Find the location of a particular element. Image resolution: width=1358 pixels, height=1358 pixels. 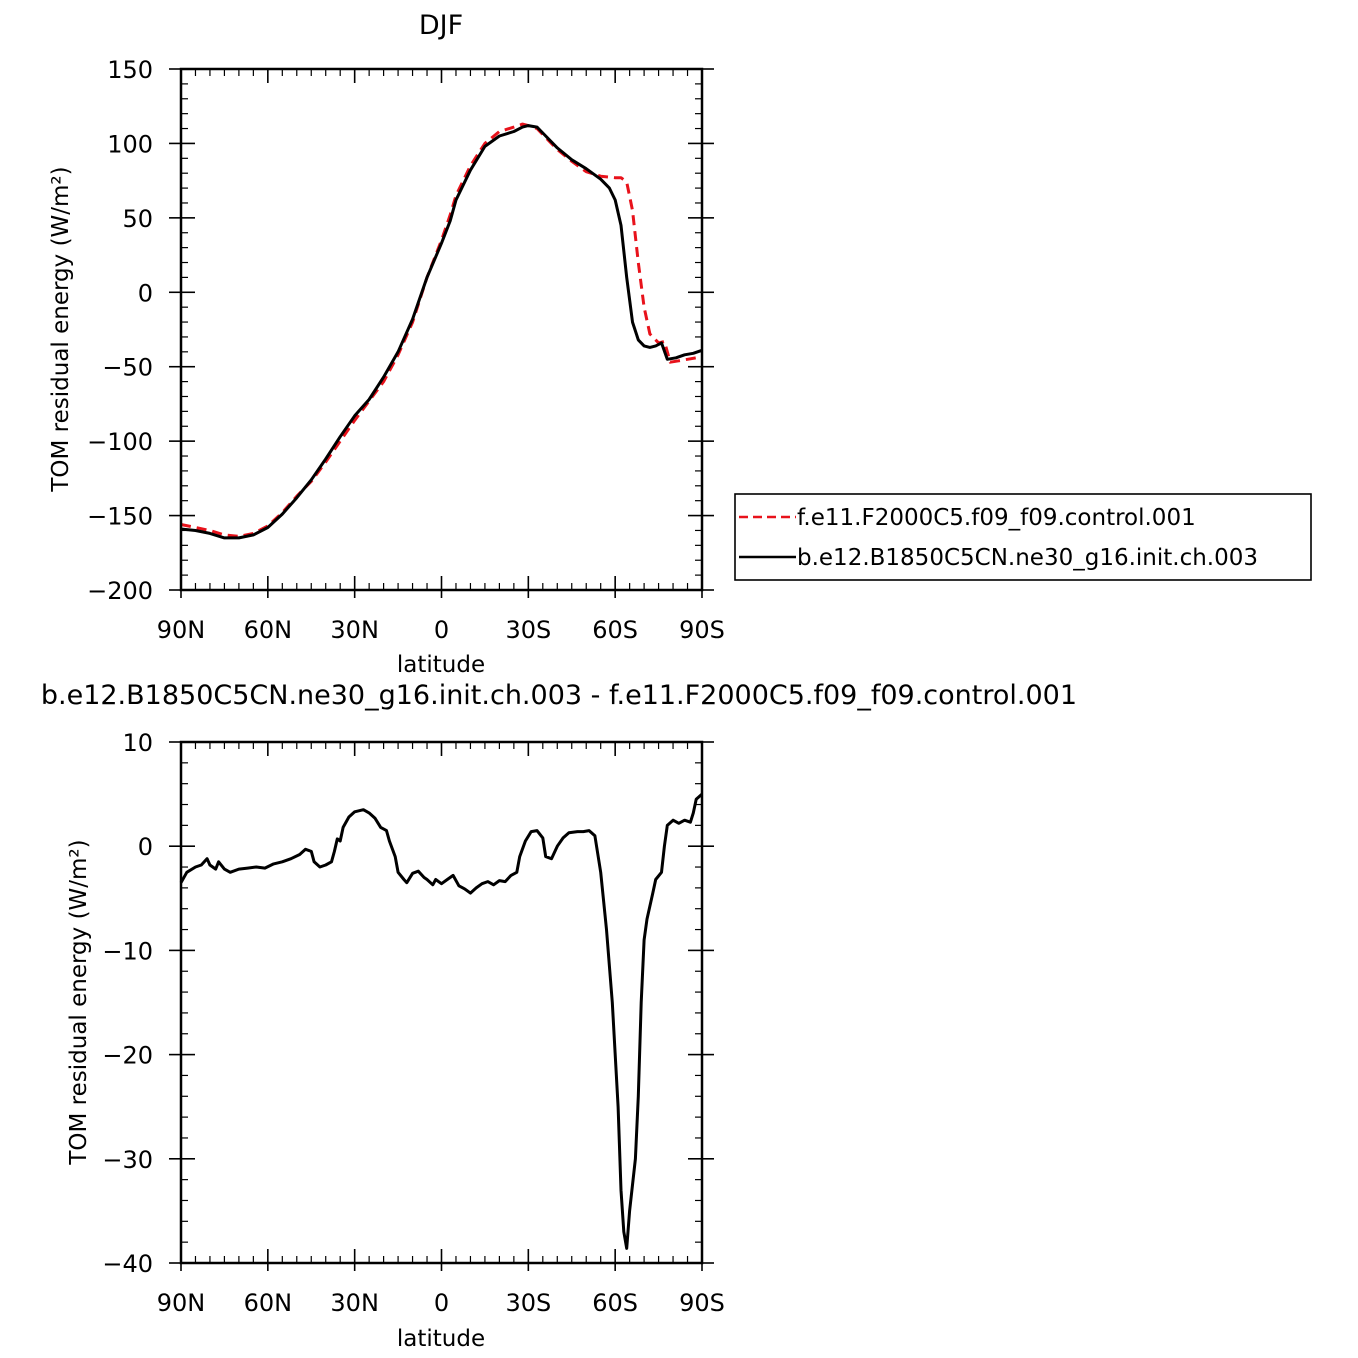

bottom-x-tick-label: 30N is located at coordinates (354, 1303).